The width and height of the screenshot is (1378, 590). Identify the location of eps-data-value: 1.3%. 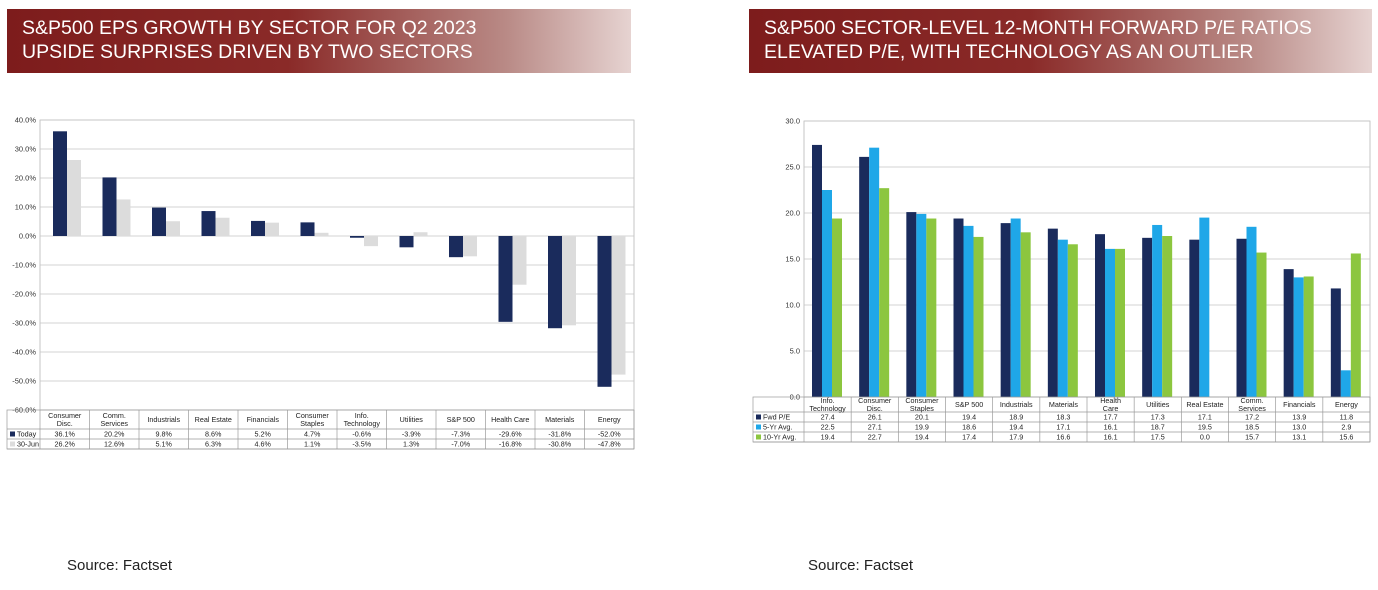
(411, 444).